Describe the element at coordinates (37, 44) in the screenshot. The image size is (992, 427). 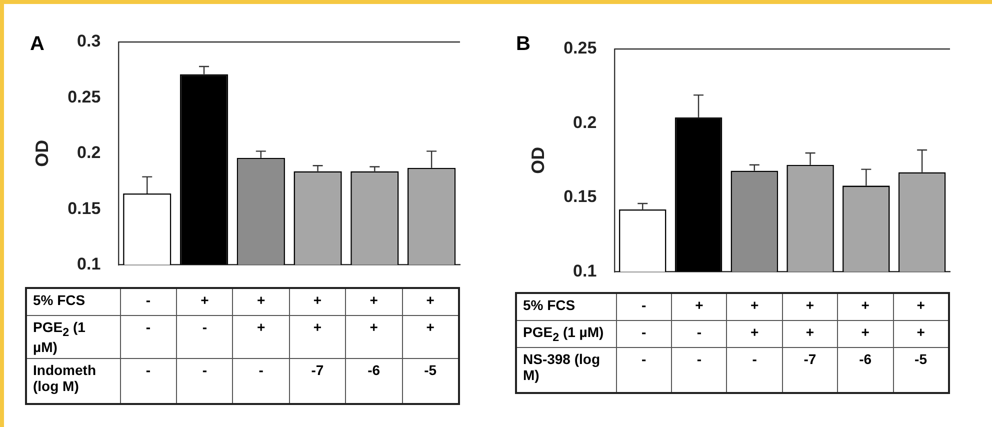
I see `chart-title: A` at that location.